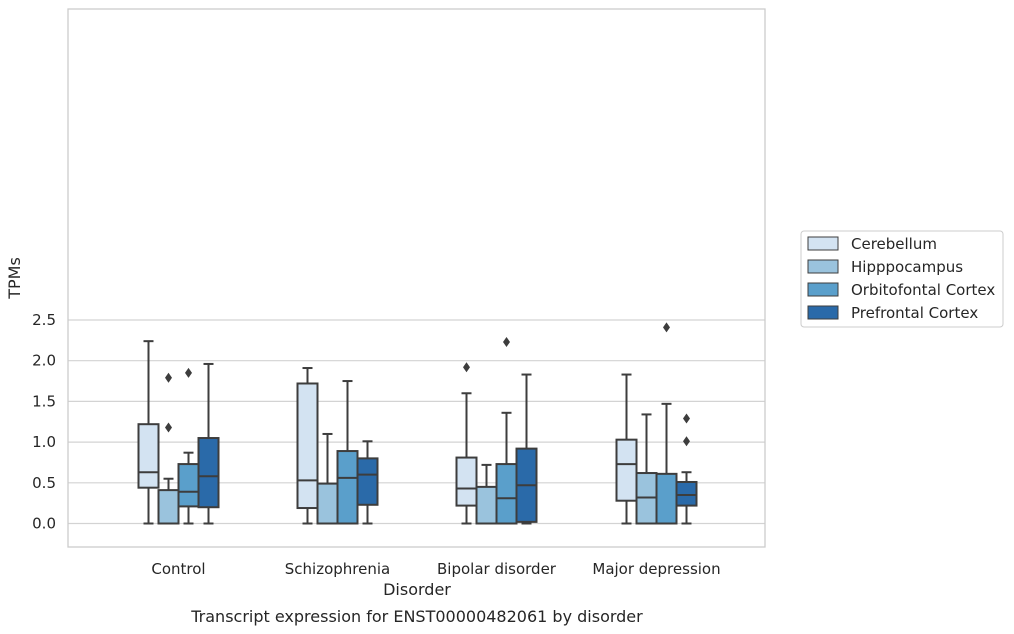 This screenshot has height=634, width=1014. I want to click on y-tick-label: 0.0, so click(44, 524).